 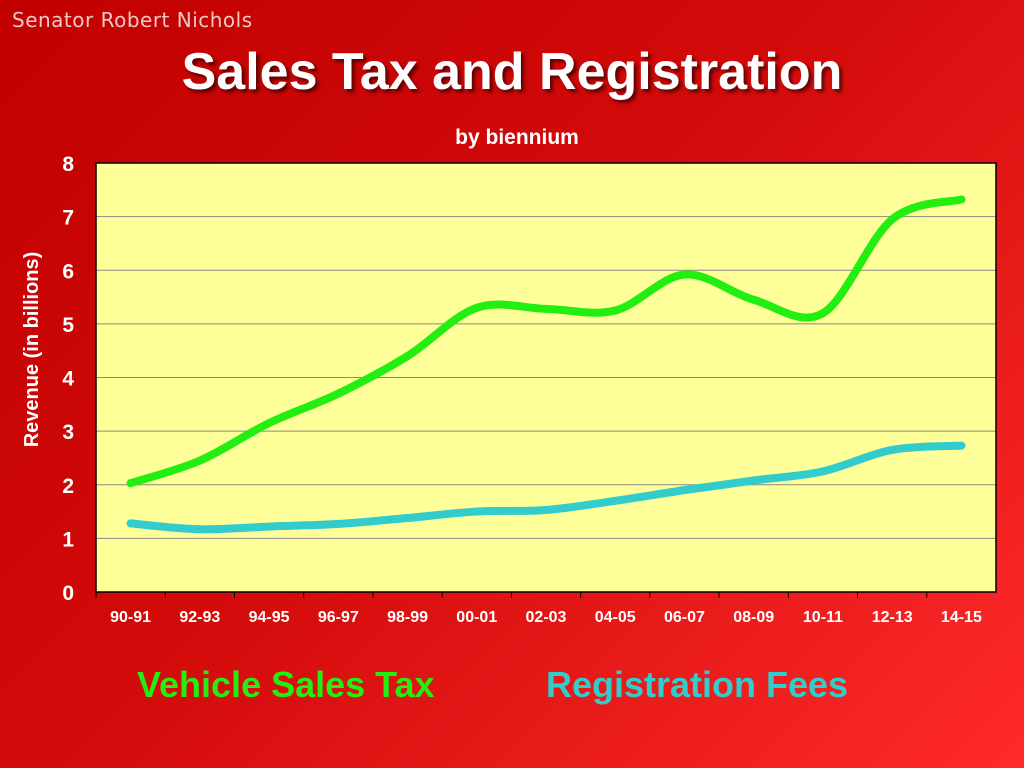 What do you see at coordinates (517, 137) in the screenshot?
I see `chart-subtitle: by biennium` at bounding box center [517, 137].